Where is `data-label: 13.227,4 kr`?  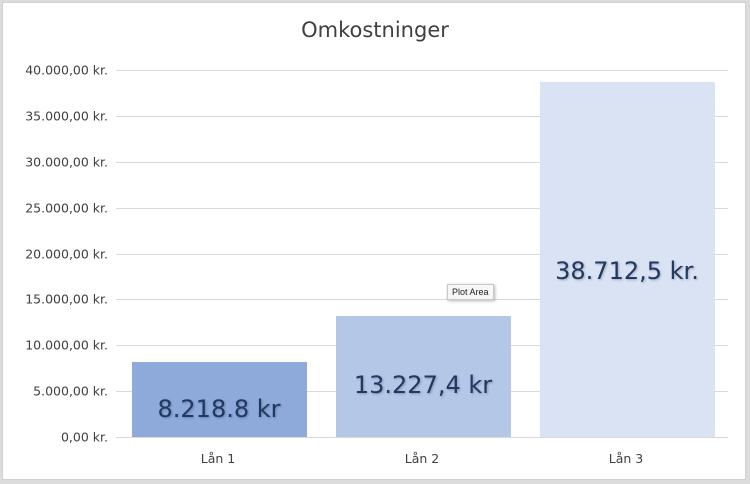
data-label: 13.227,4 kr is located at coordinates (423, 385).